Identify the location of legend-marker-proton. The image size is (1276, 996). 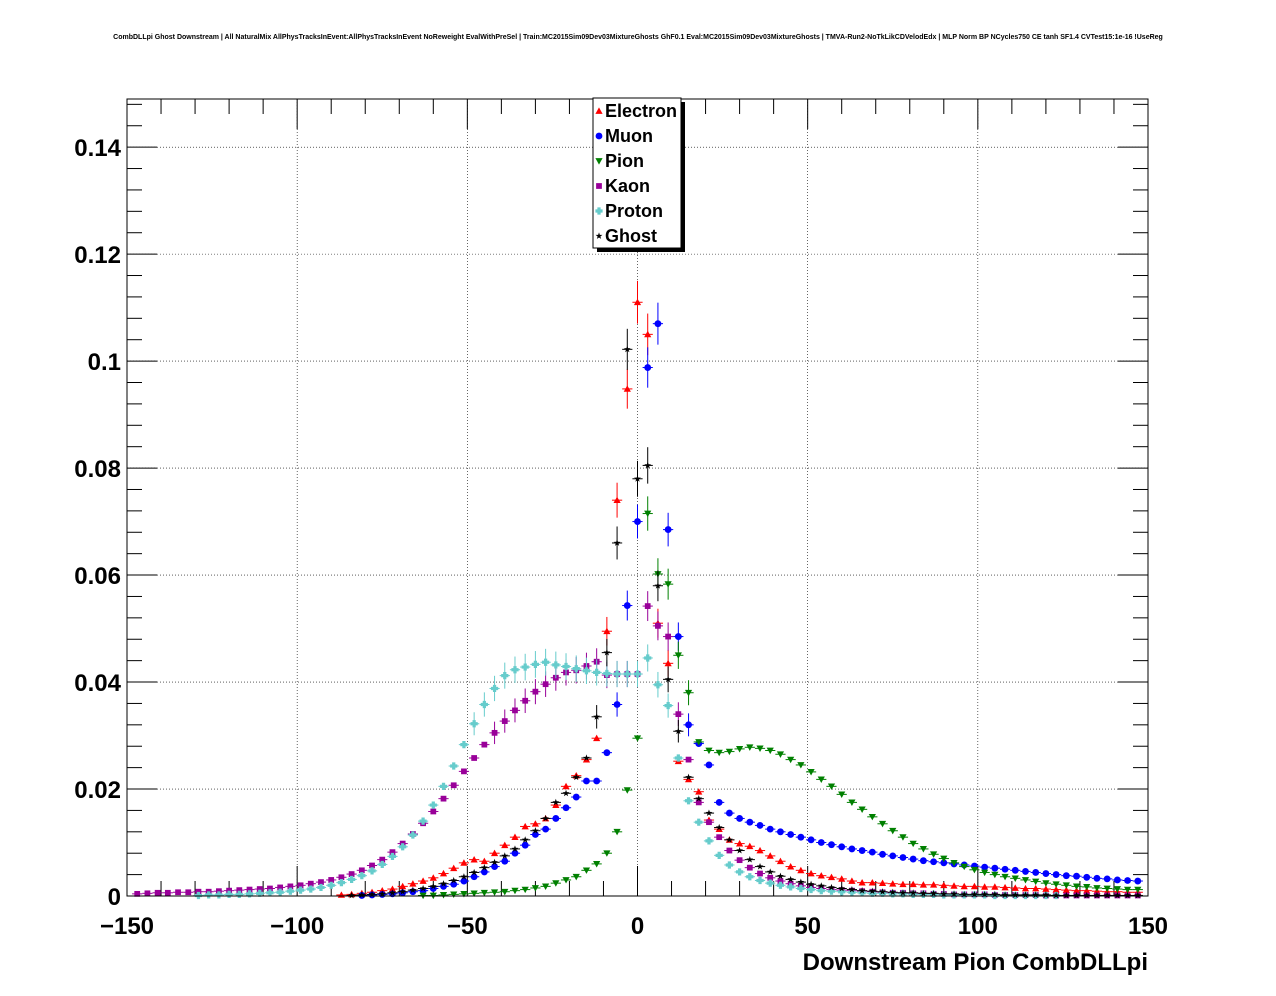
(599, 211).